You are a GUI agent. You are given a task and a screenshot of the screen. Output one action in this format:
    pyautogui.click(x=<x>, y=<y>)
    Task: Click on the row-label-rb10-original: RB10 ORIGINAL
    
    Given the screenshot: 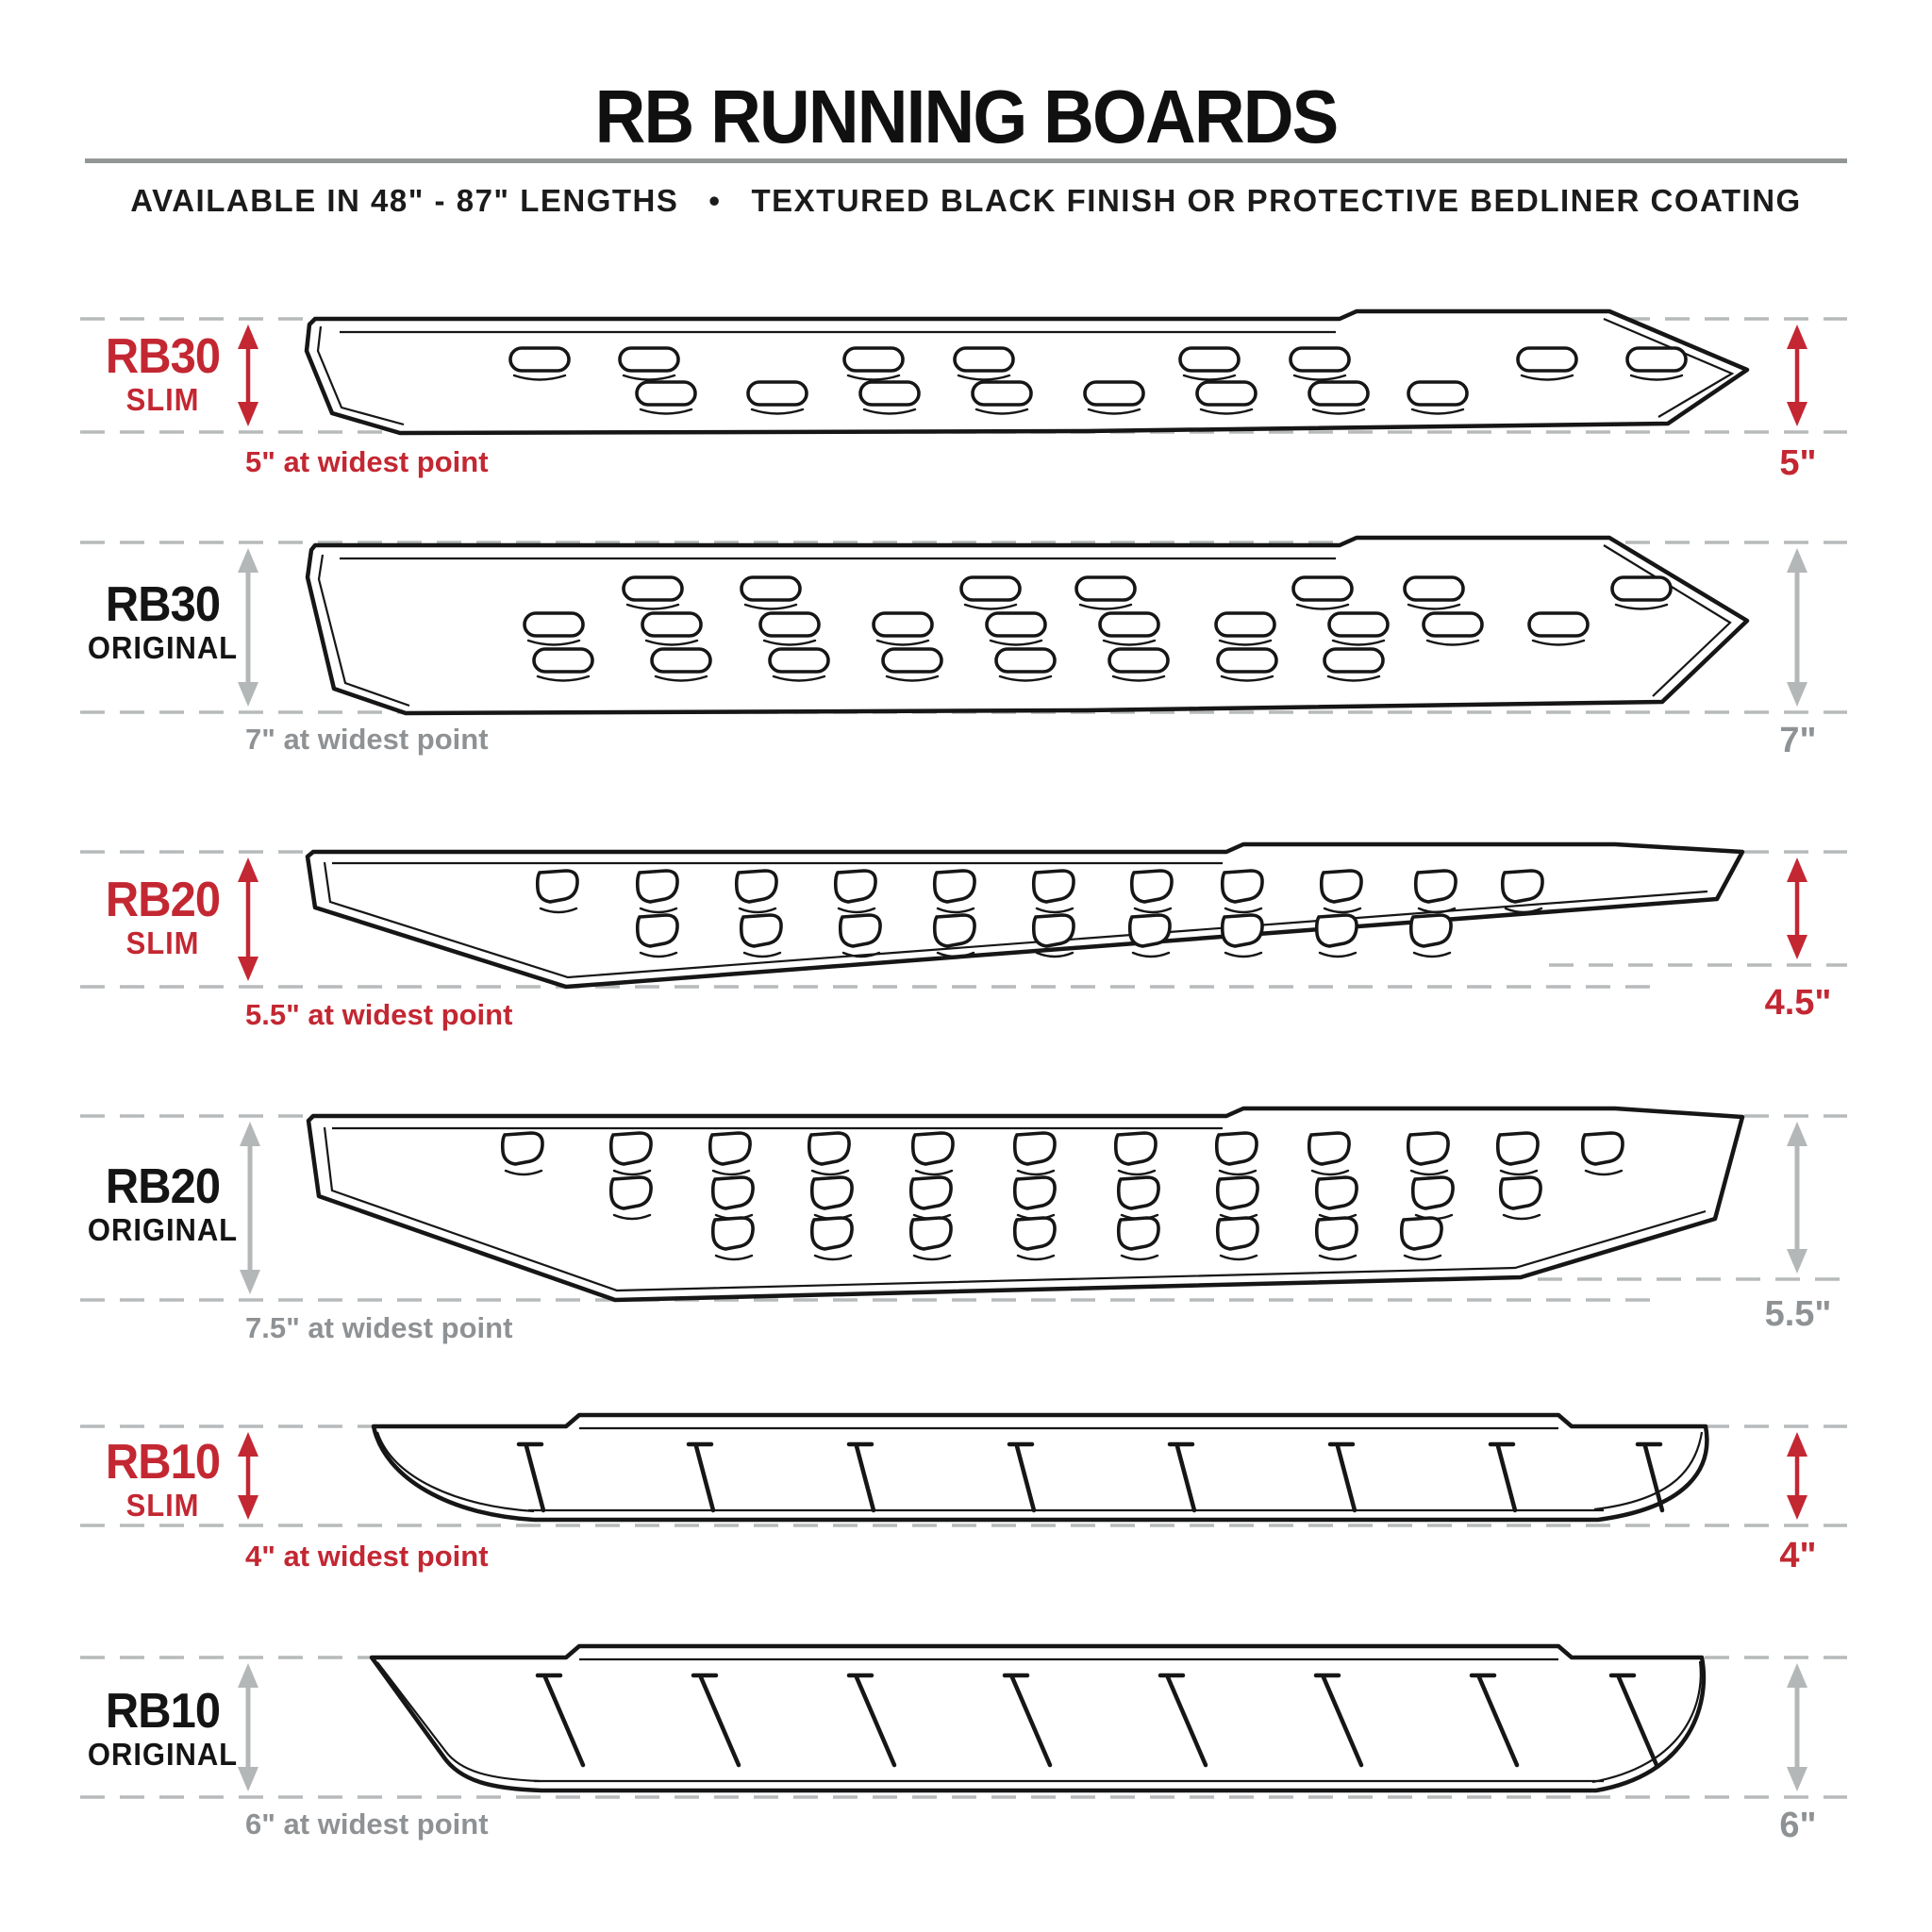 What is the action you would take?
    pyautogui.click(x=163, y=1731)
    